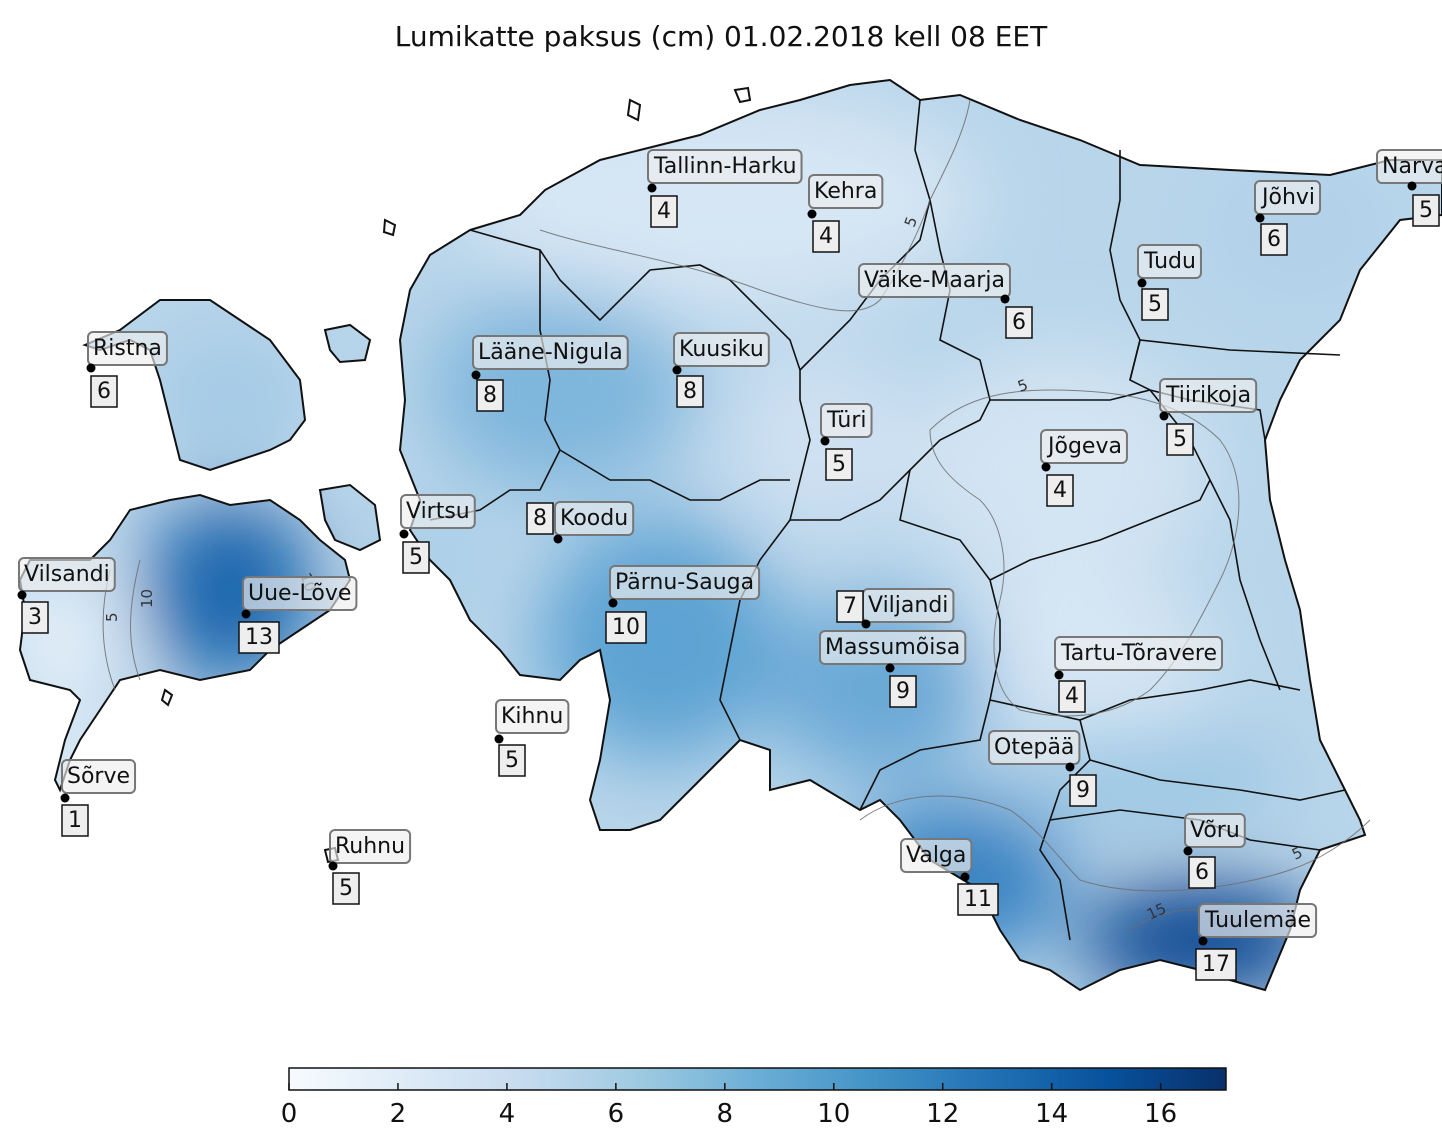 The image size is (1442, 1136). Describe the element at coordinates (845, 213) in the screenshot. I see `station: Kehra 4` at that location.